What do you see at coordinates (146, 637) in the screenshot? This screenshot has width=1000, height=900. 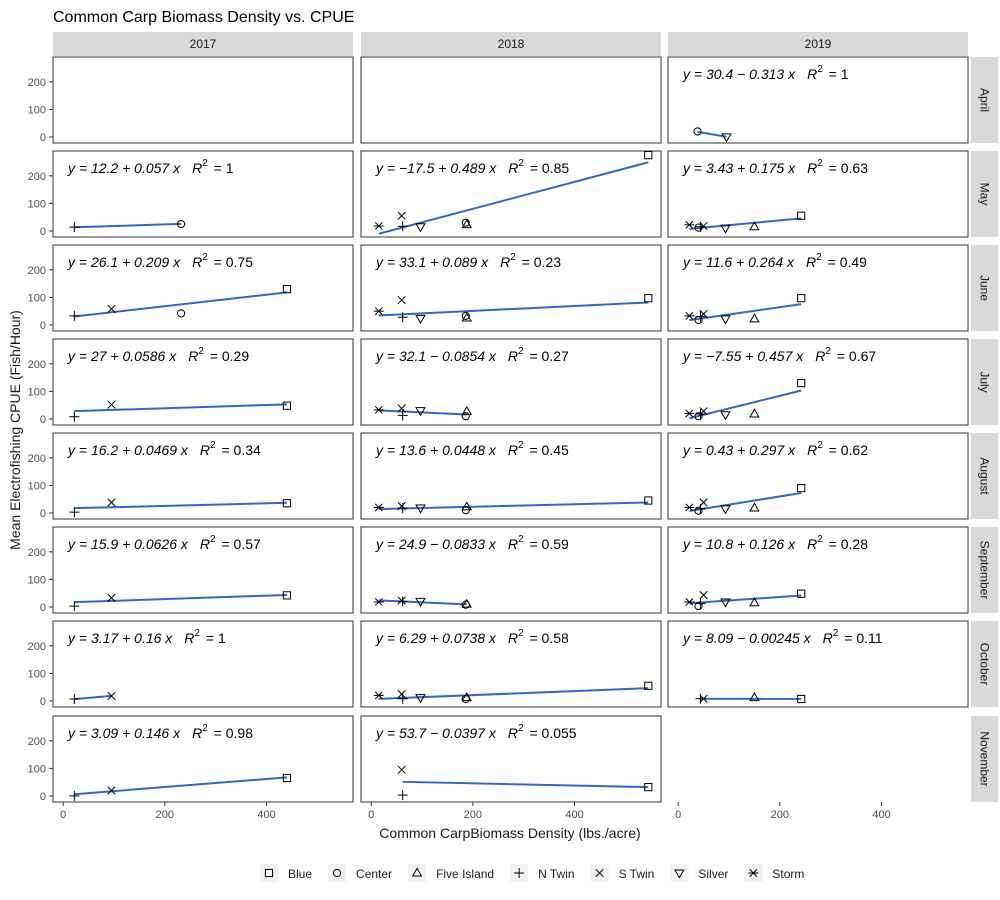 I see `equation-label: y = 3.17 + 0.16 x R2 = 1` at bounding box center [146, 637].